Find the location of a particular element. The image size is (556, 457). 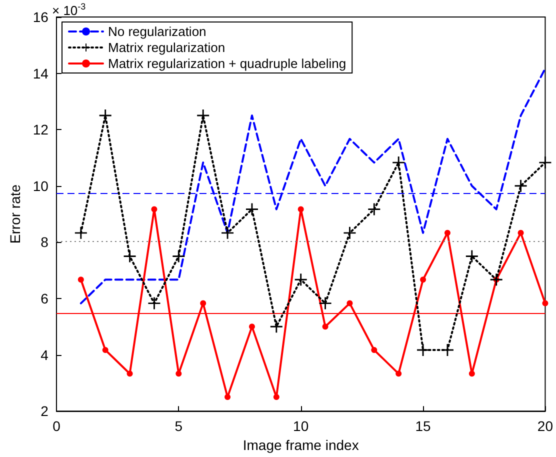

legend-label: Matrix regularization + quadruple labeling is located at coordinates (227, 63).